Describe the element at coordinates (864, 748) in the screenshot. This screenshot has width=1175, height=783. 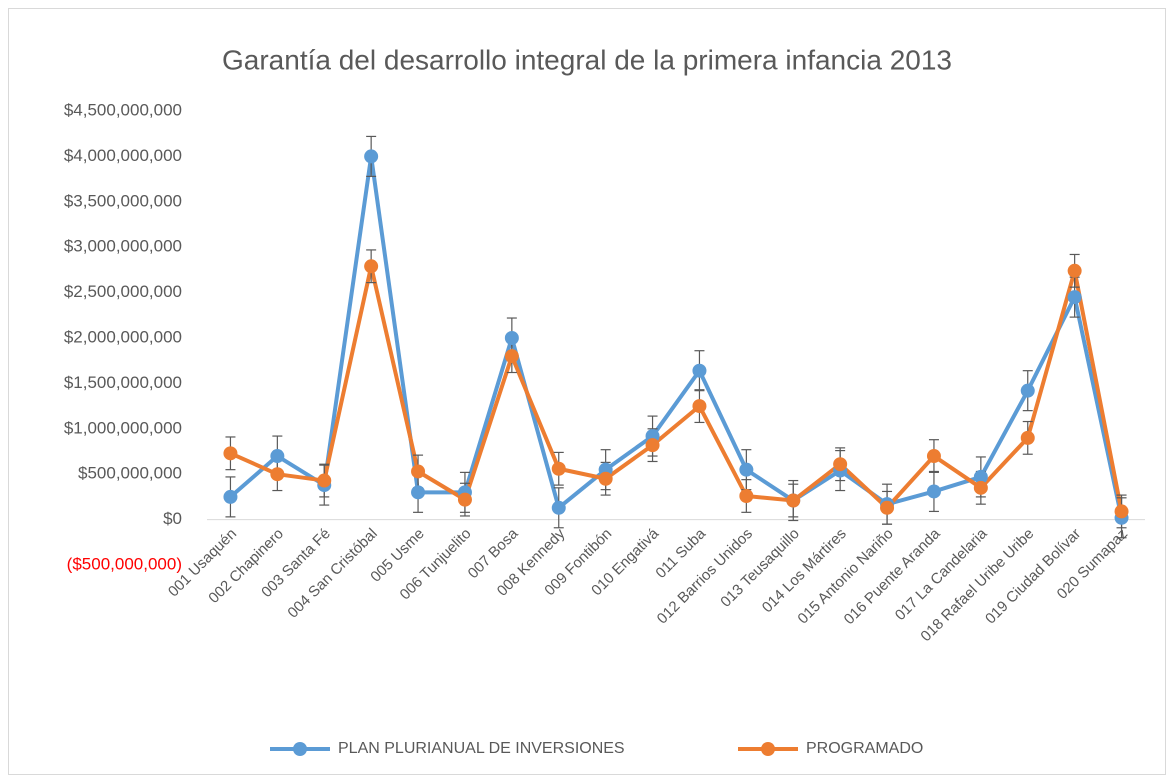
I see `legend-label: PROGRAMADO` at that location.